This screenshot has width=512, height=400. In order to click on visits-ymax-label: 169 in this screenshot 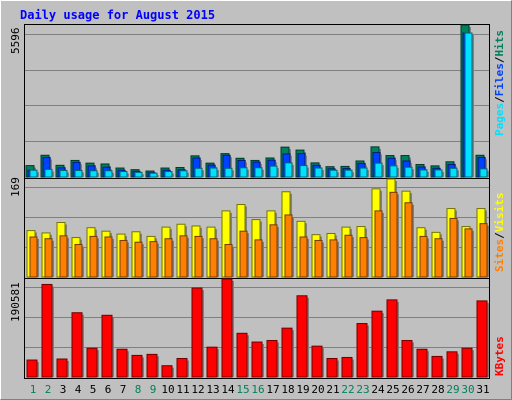, I will do `click(15, 187)`.